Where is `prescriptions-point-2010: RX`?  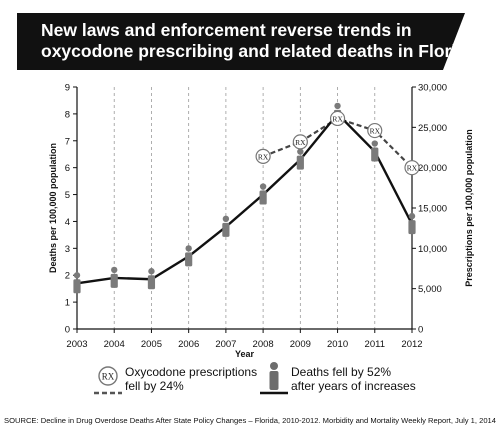 prescriptions-point-2010: RX is located at coordinates (337, 118).